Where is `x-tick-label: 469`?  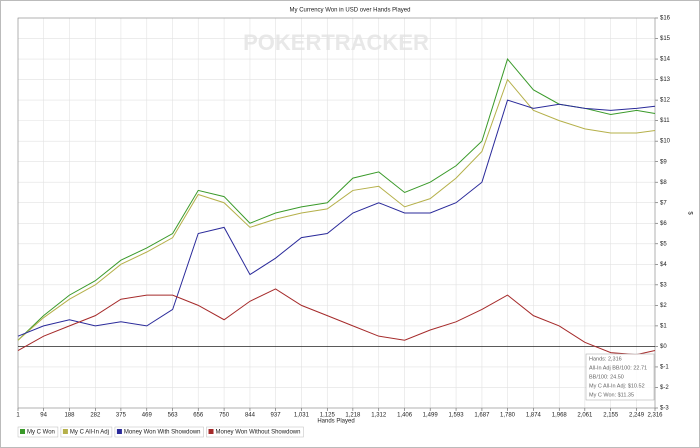 x-tick-label: 469 is located at coordinates (147, 416).